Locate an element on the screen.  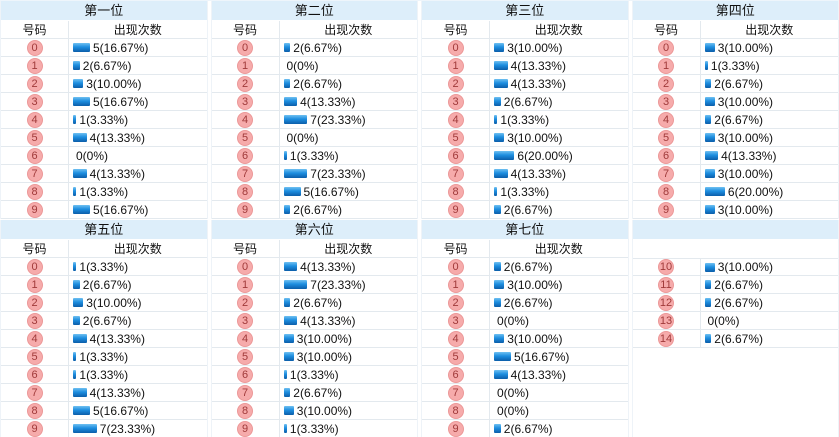
frequency-row: 4 3(10.00%) is located at coordinates (314, 339).